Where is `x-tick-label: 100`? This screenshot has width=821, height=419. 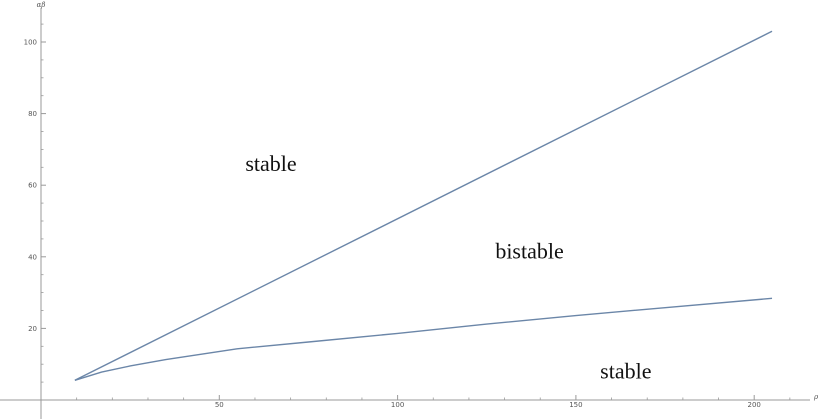 x-tick-label: 100 is located at coordinates (397, 405).